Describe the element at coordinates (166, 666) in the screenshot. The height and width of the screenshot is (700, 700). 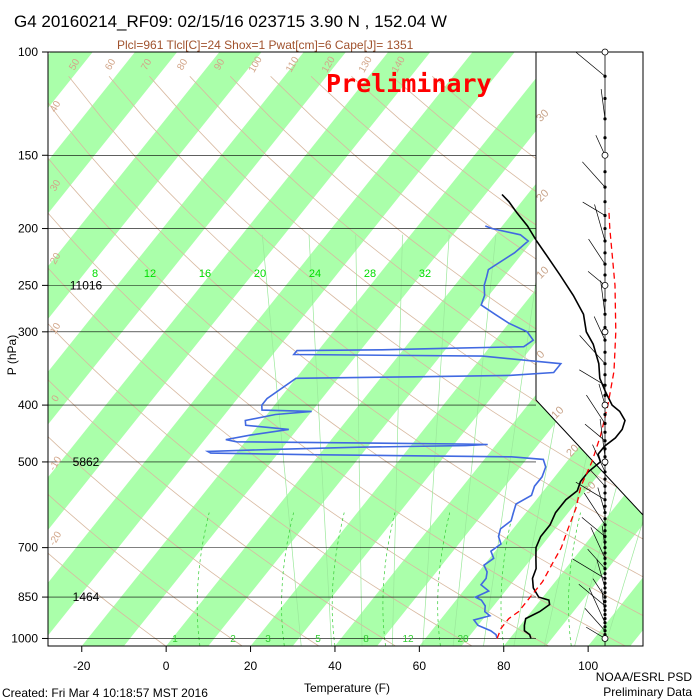
I see `x-tick-label: 0` at that location.